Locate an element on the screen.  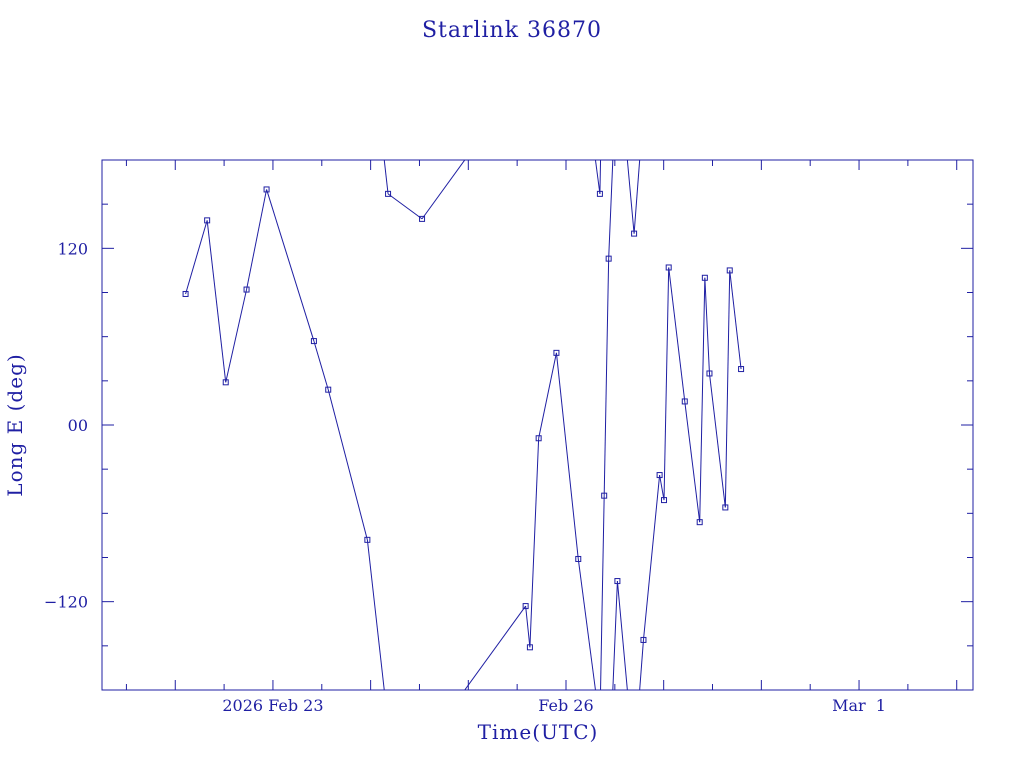
y-tick-label: 00 is located at coordinates (78, 425).